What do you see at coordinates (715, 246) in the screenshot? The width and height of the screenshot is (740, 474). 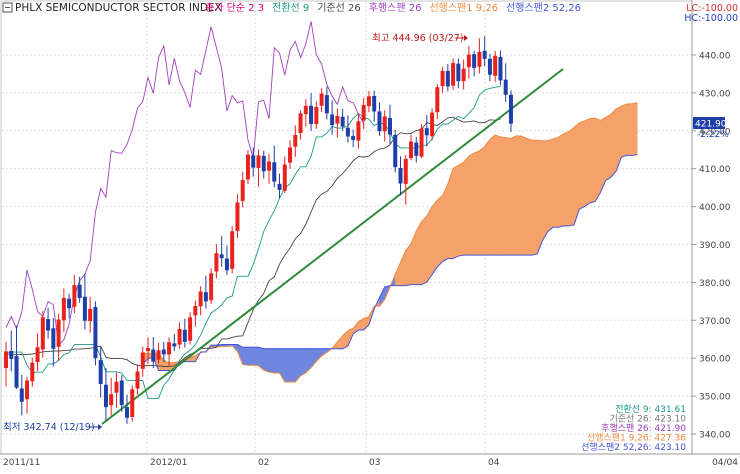 I see `price-tick-label: 390.00` at bounding box center [715, 246].